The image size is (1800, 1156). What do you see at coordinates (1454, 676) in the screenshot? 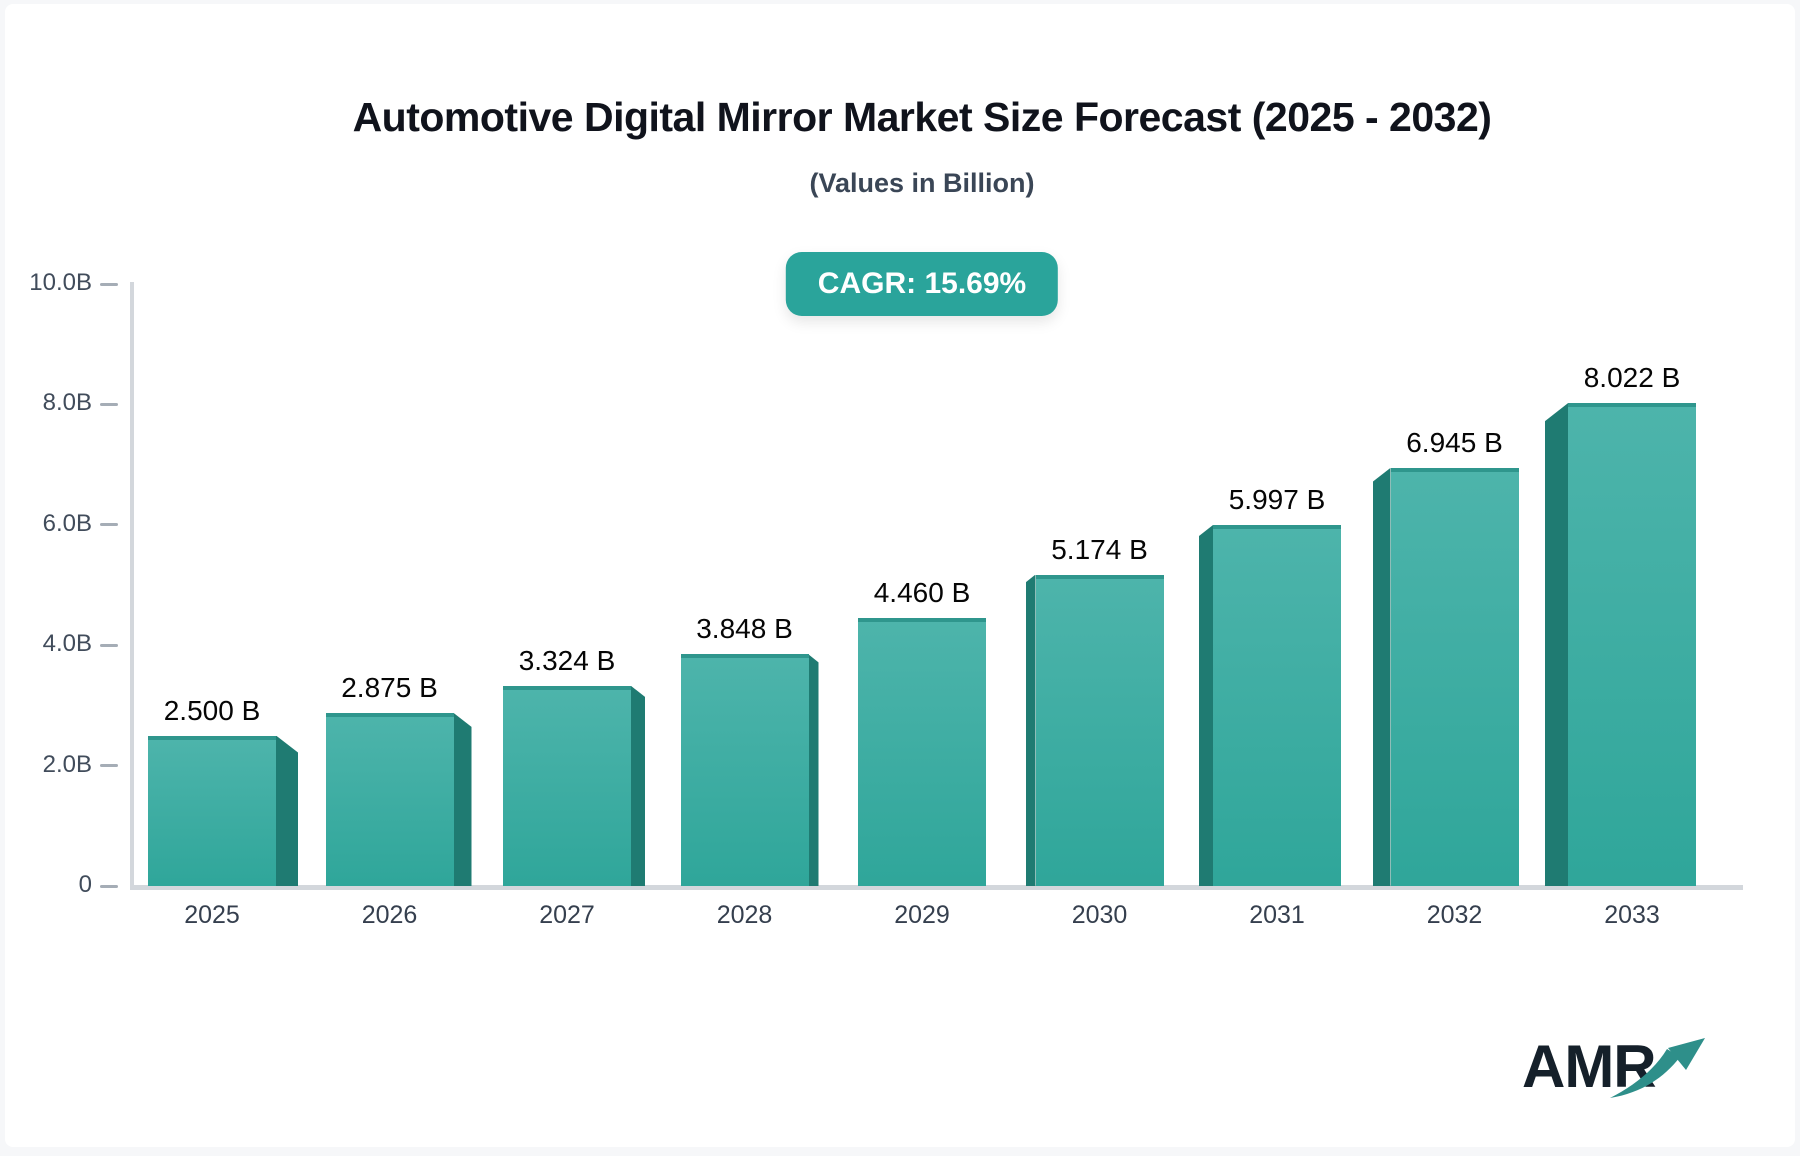
I see `bar-2032` at bounding box center [1454, 676].